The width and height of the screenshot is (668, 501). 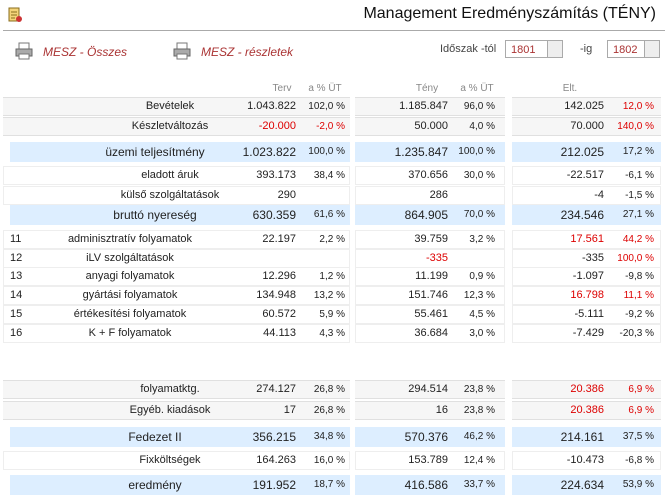 I want to click on table-cell: 70.000, so click(x=587, y=125).